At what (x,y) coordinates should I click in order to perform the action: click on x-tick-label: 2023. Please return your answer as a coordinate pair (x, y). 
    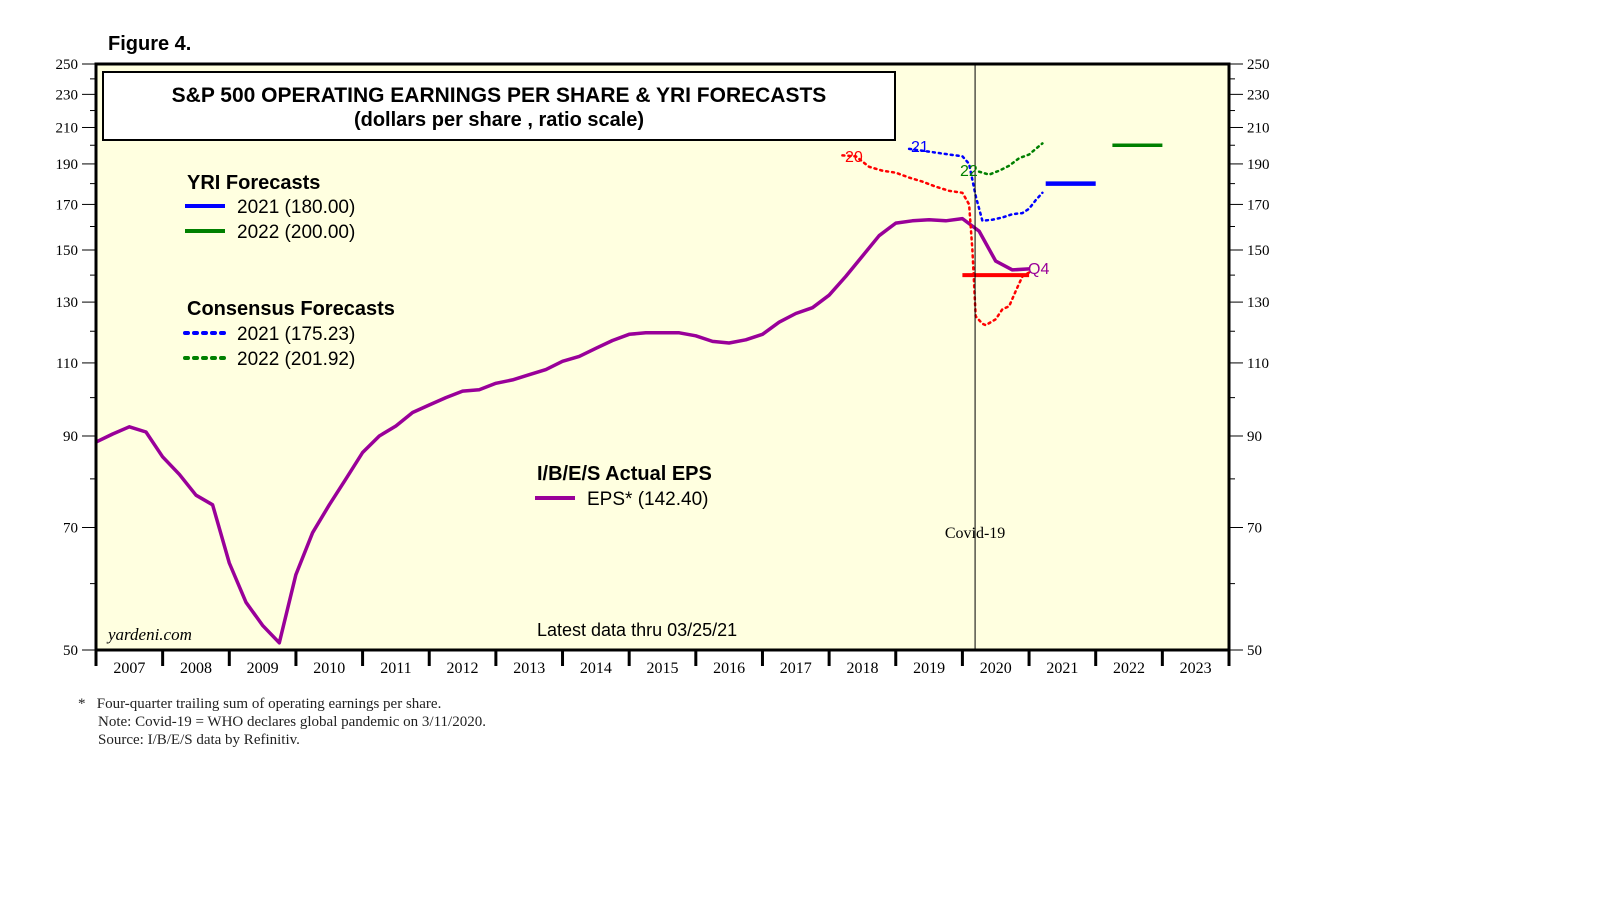
    Looking at the image, I should click on (1196, 668).